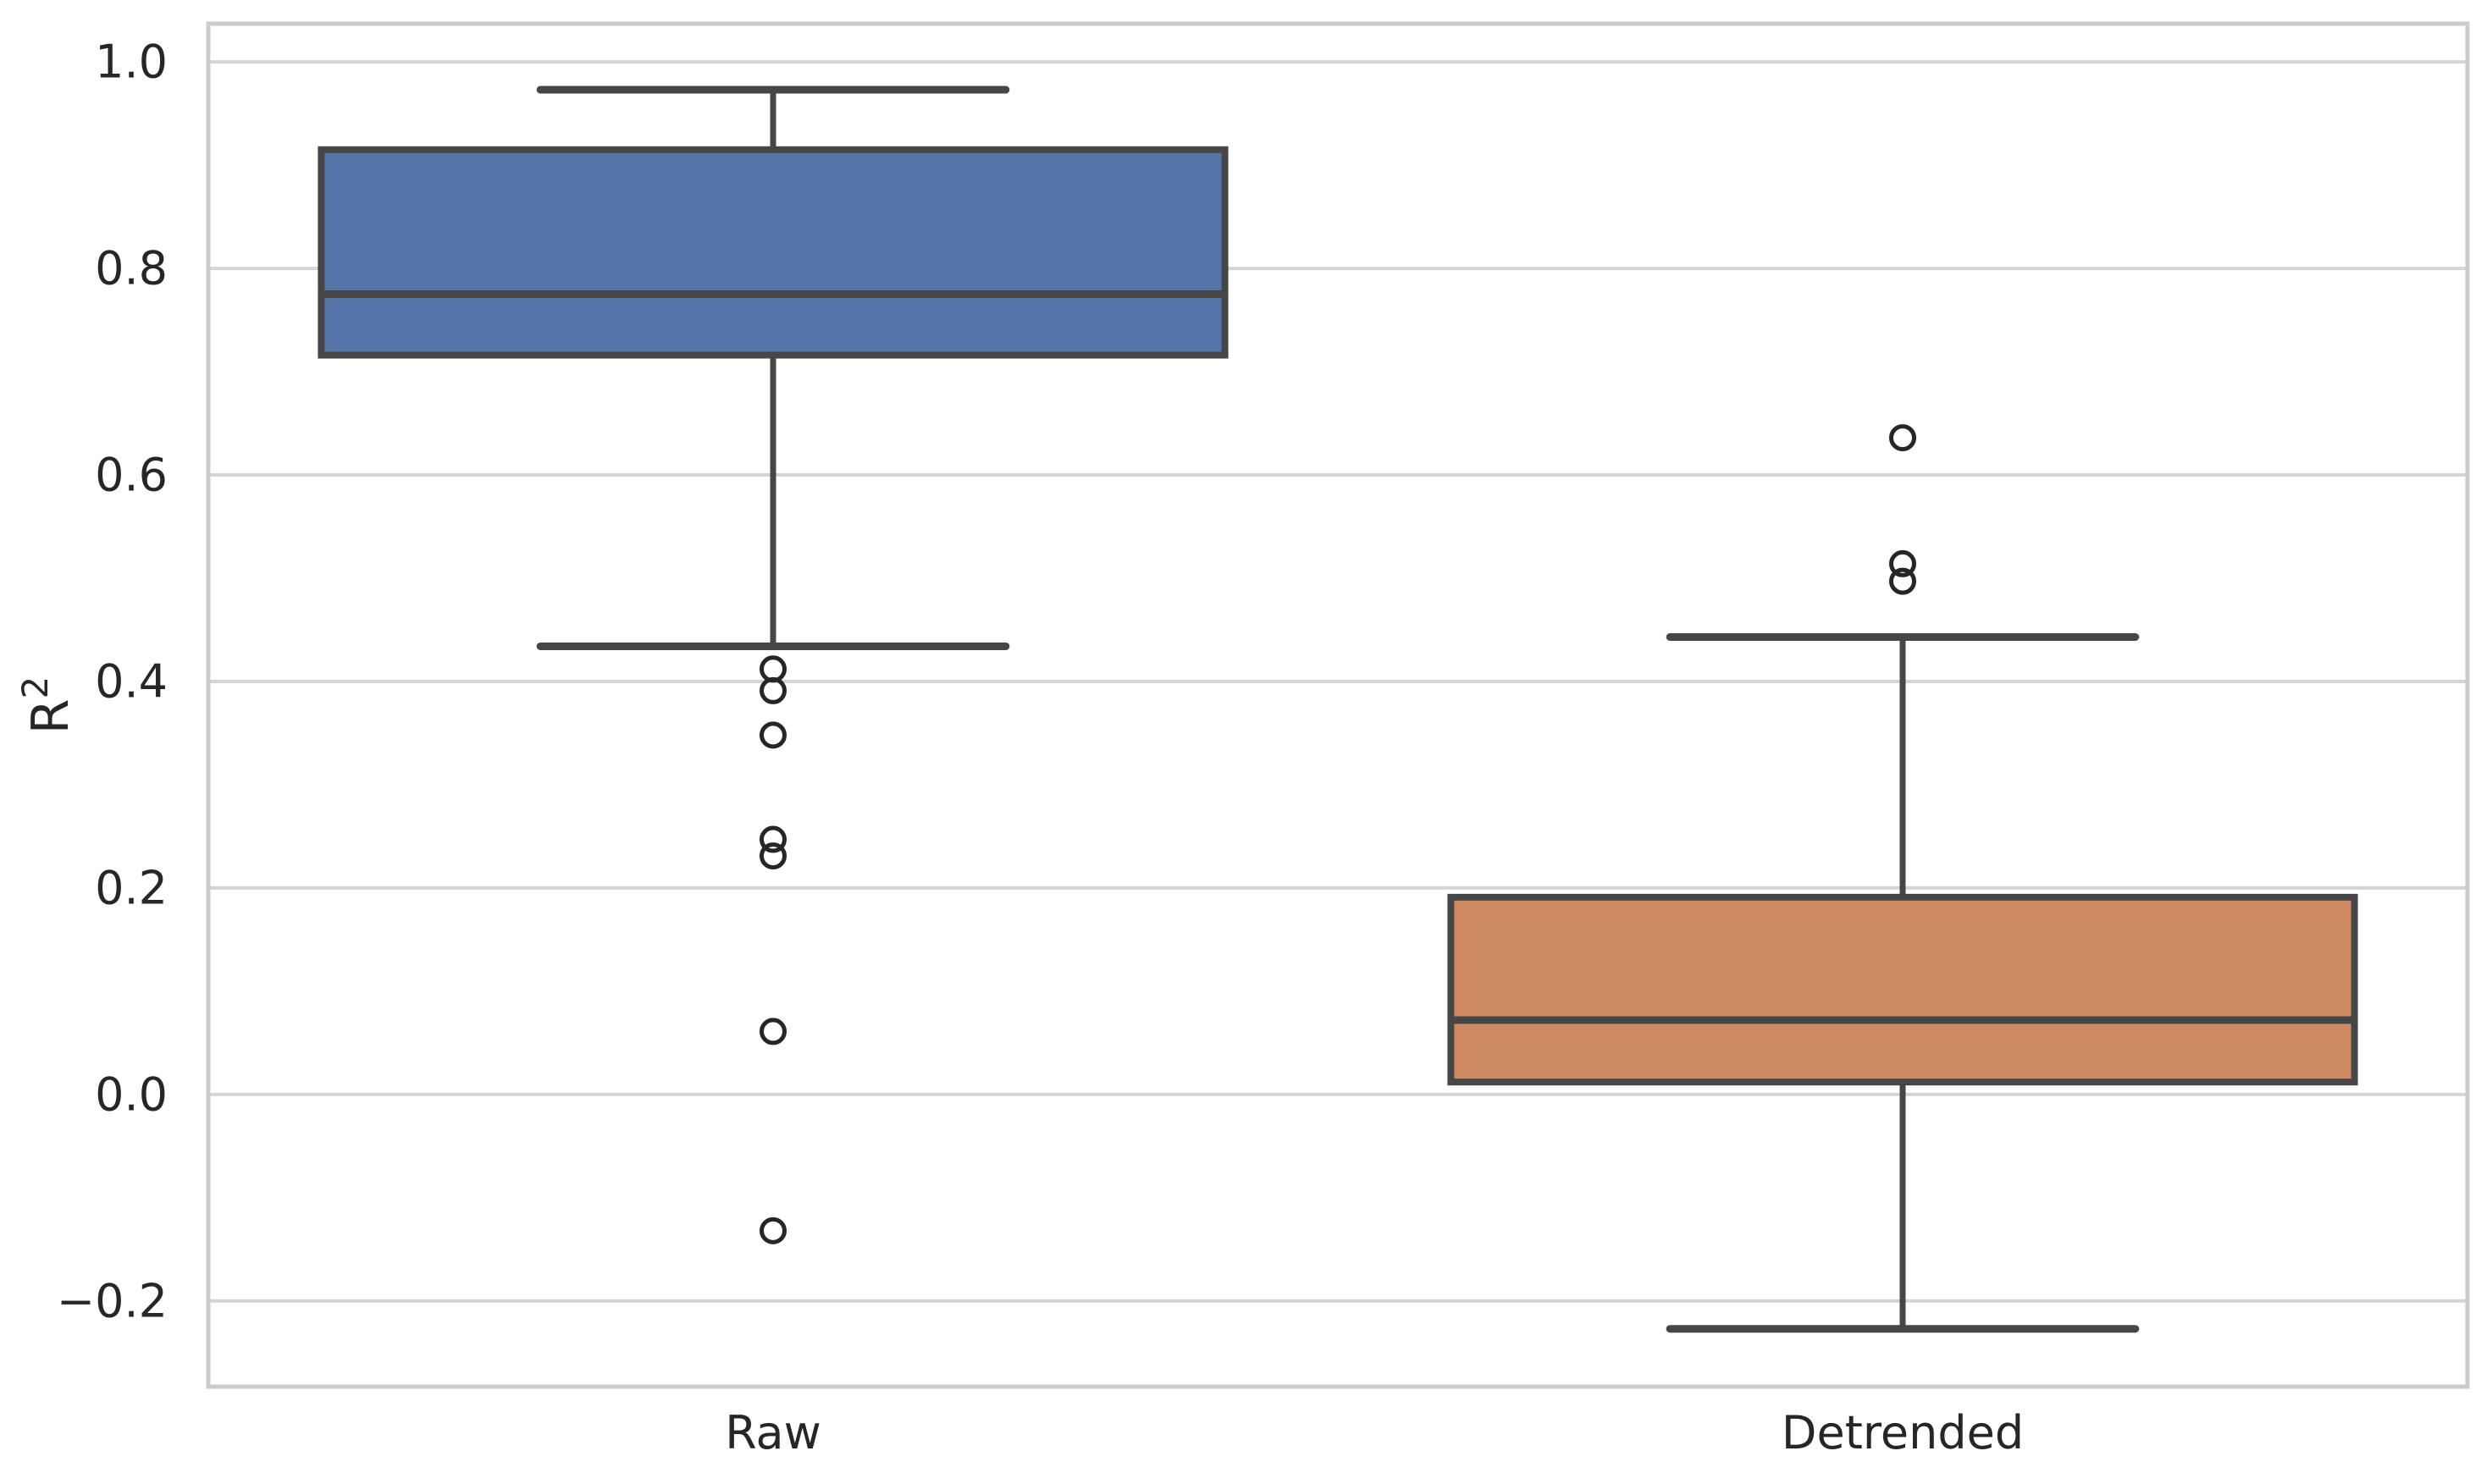  Describe the element at coordinates (773, 1432) in the screenshot. I see `x-tick-label-raw: Raw` at that location.